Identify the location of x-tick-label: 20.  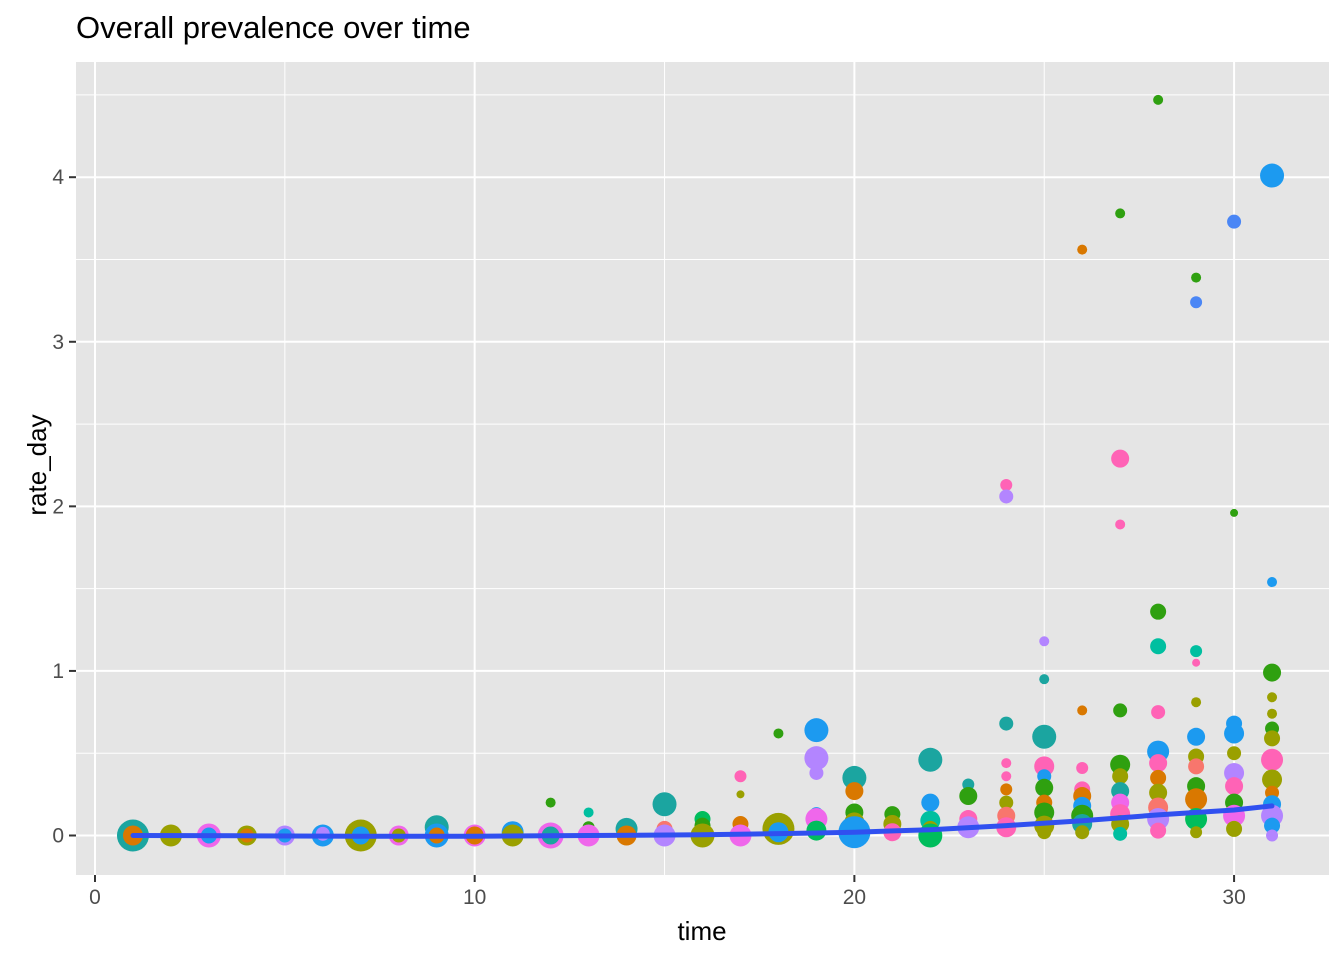
(854, 897).